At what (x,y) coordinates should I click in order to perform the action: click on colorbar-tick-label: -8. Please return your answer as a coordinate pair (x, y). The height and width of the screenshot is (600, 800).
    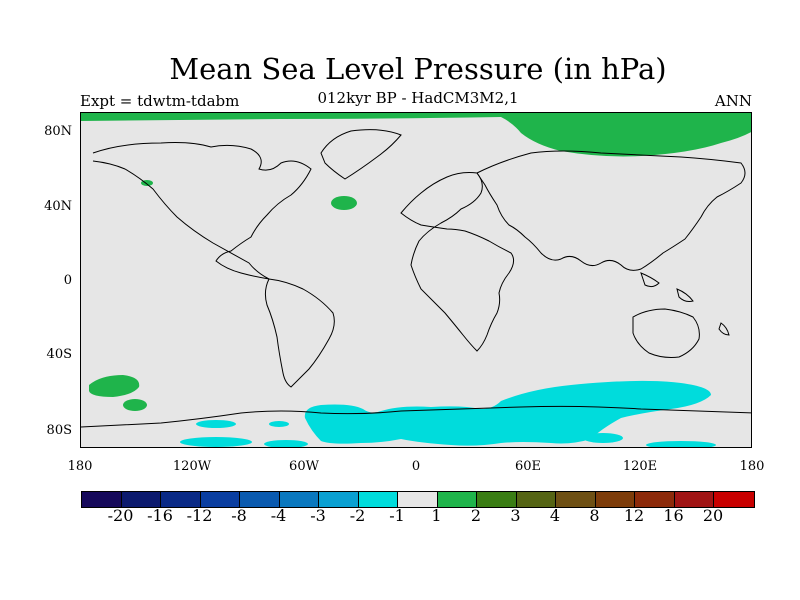
    Looking at the image, I should click on (239, 515).